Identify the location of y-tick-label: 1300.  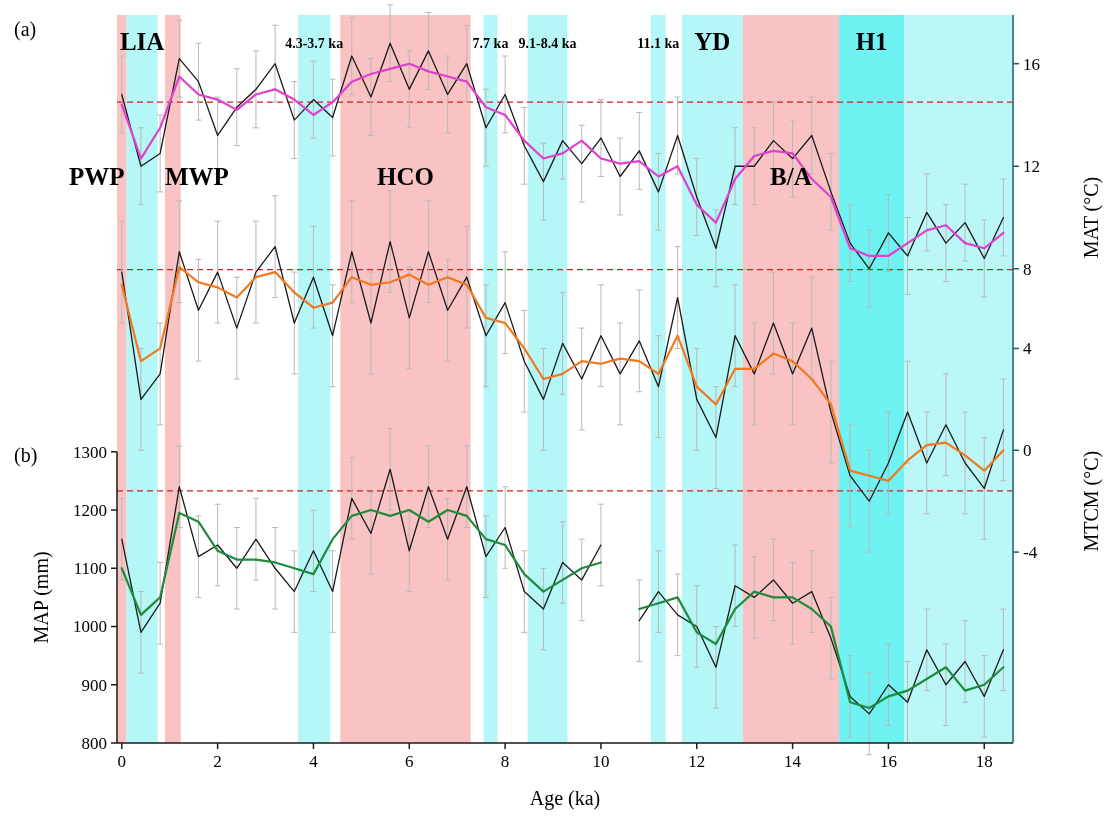
(90, 452).